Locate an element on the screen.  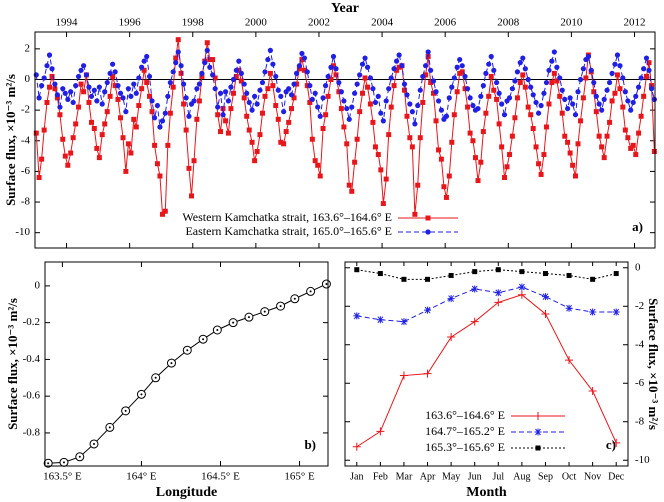
x-tick-label: 2008 is located at coordinates (508, 23).